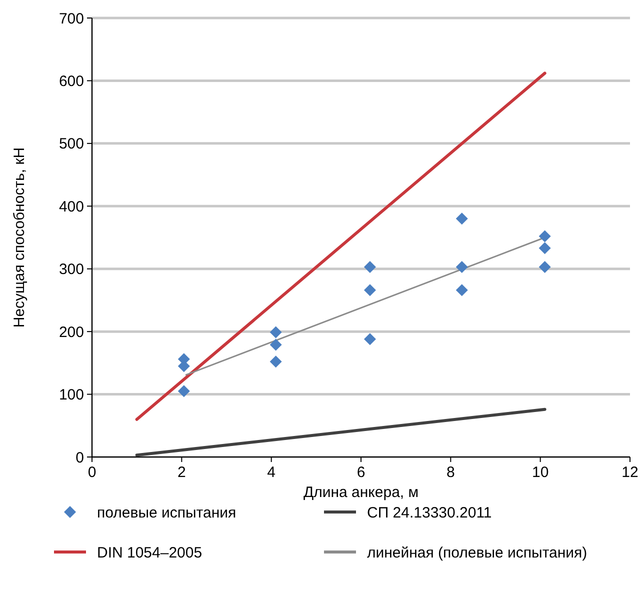  Describe the element at coordinates (71, 395) in the screenshot. I see `y-tick-label: 100` at that location.